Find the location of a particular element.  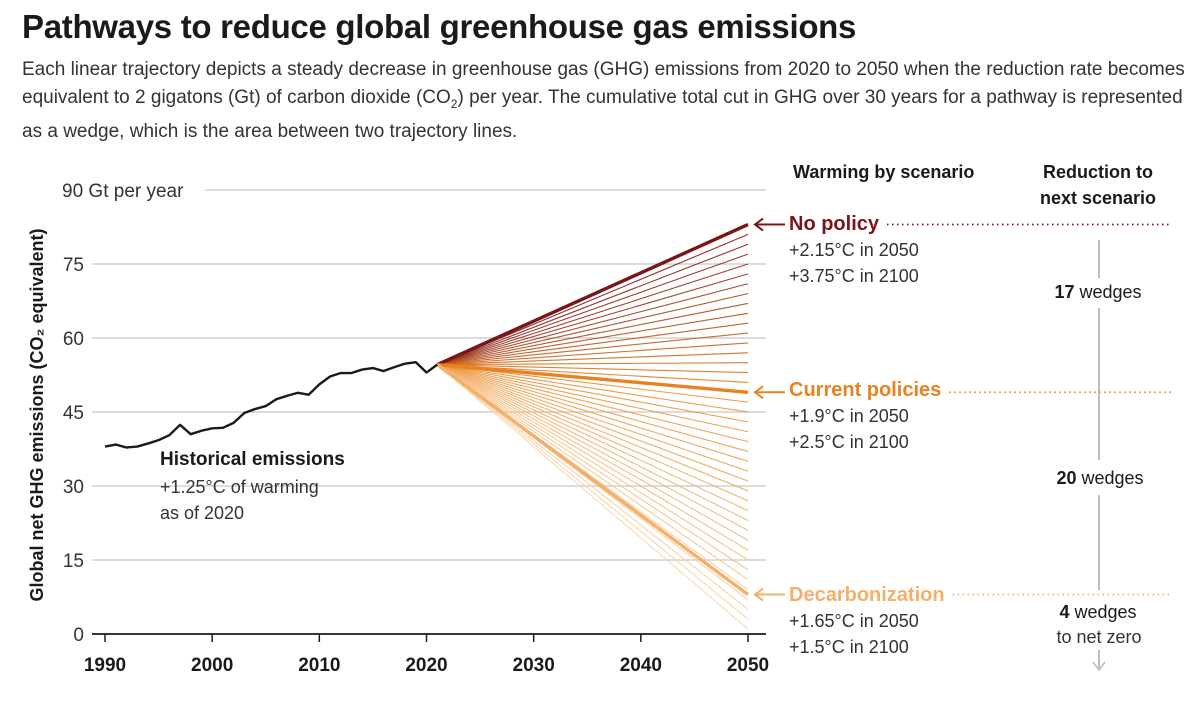

wedges-count-3: 4 is located at coordinates (1064, 612).